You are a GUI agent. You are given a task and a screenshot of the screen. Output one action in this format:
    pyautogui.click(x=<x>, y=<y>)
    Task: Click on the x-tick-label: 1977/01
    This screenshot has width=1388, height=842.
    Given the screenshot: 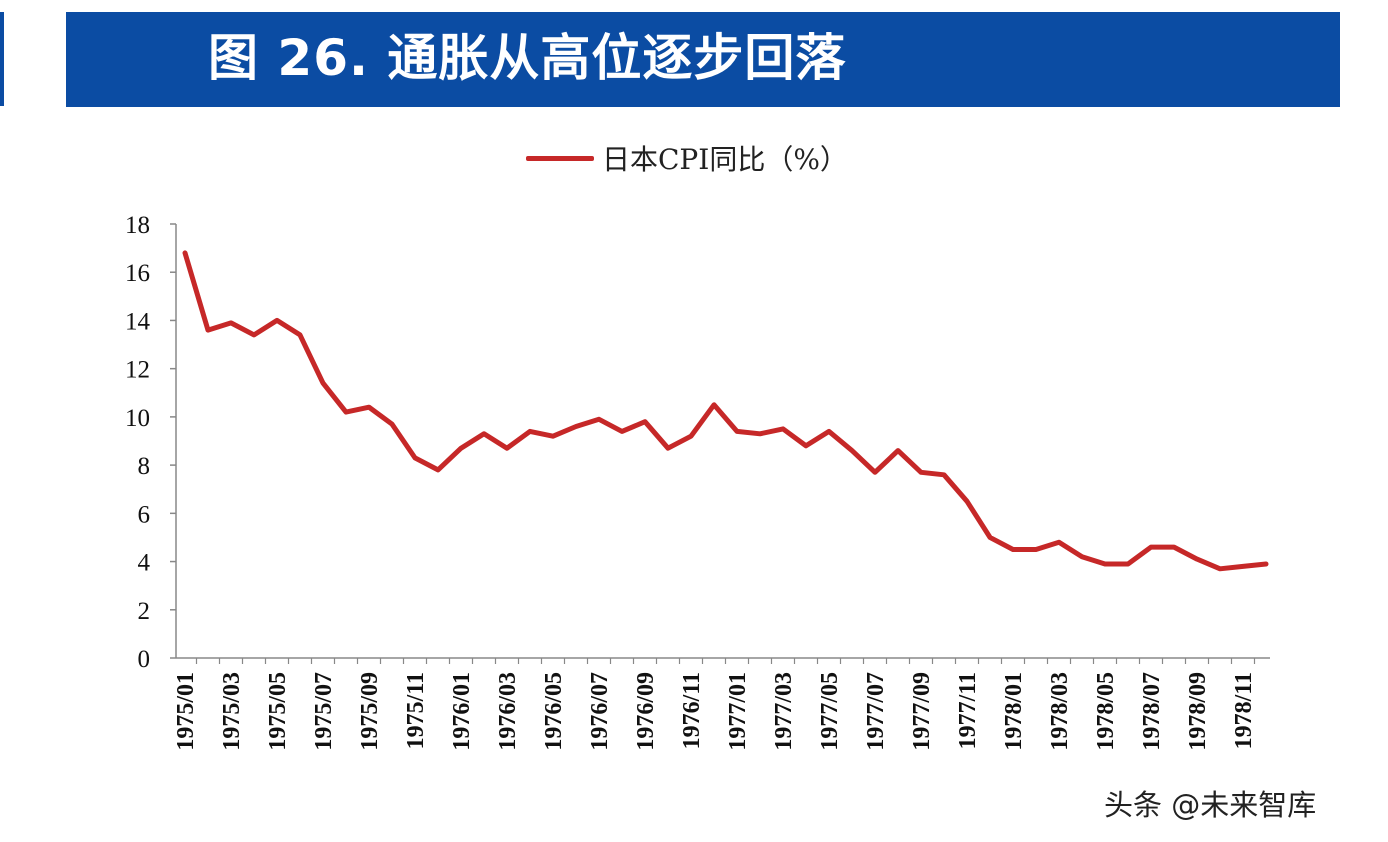 What is the action you would take?
    pyautogui.click(x=738, y=711)
    